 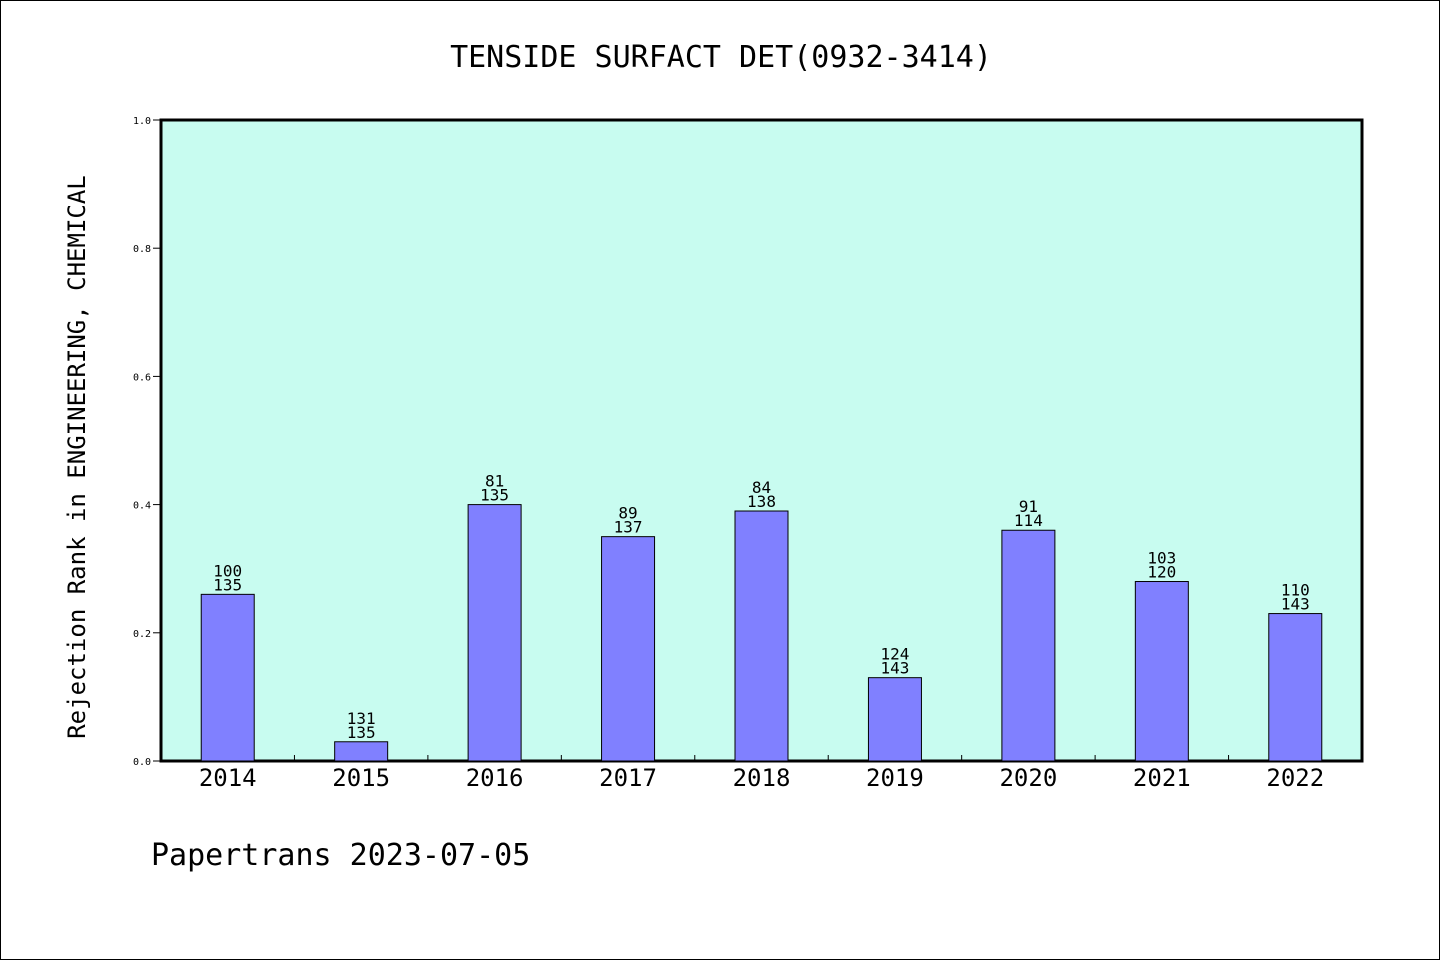 What do you see at coordinates (1028, 778) in the screenshot?
I see `x-tick-label: 2020` at bounding box center [1028, 778].